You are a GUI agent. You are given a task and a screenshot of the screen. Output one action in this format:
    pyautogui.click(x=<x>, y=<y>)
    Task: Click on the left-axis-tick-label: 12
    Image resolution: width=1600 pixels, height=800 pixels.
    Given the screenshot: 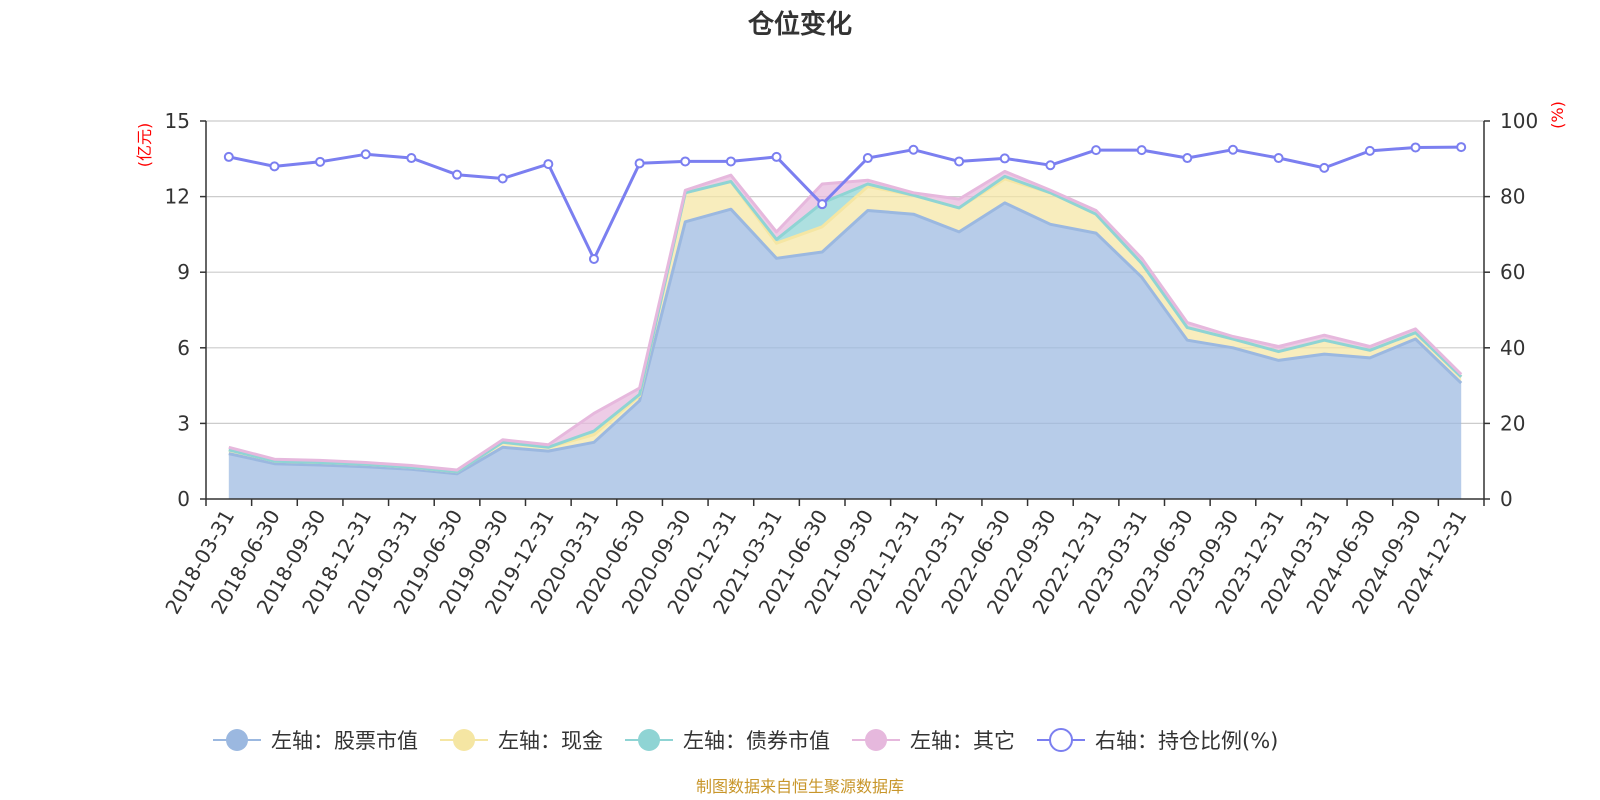 What is the action you would take?
    pyautogui.click(x=177, y=197)
    